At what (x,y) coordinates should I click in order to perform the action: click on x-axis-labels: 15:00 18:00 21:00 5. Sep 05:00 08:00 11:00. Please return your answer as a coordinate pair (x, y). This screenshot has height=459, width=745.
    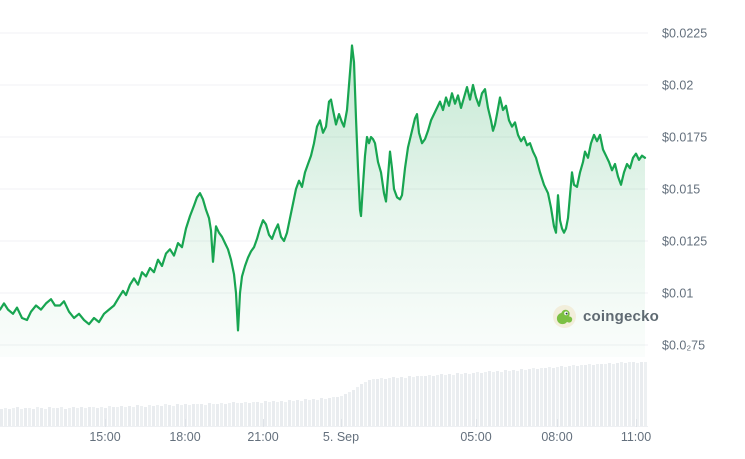
    Looking at the image, I should click on (370, 437).